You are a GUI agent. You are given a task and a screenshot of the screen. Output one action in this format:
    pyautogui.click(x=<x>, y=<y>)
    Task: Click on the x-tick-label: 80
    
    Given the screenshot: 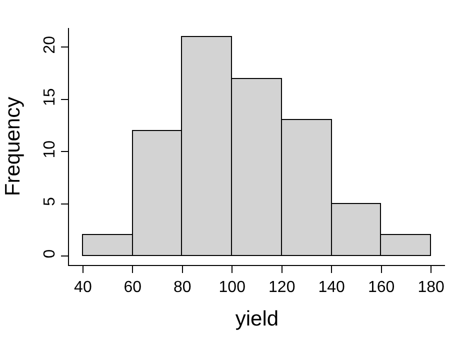 What is the action you would take?
    pyautogui.click(x=183, y=287)
    